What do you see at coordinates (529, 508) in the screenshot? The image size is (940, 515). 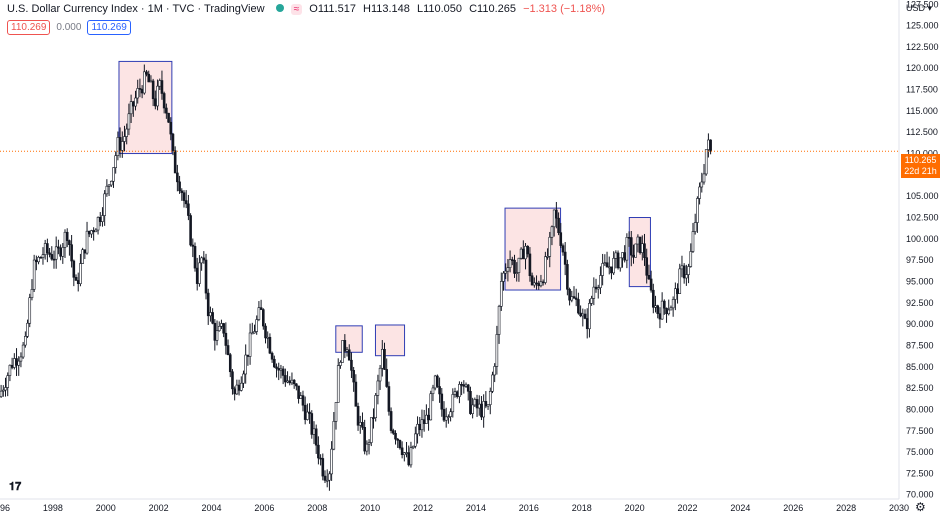 I see `x-tick-label: 2016` at bounding box center [529, 508].